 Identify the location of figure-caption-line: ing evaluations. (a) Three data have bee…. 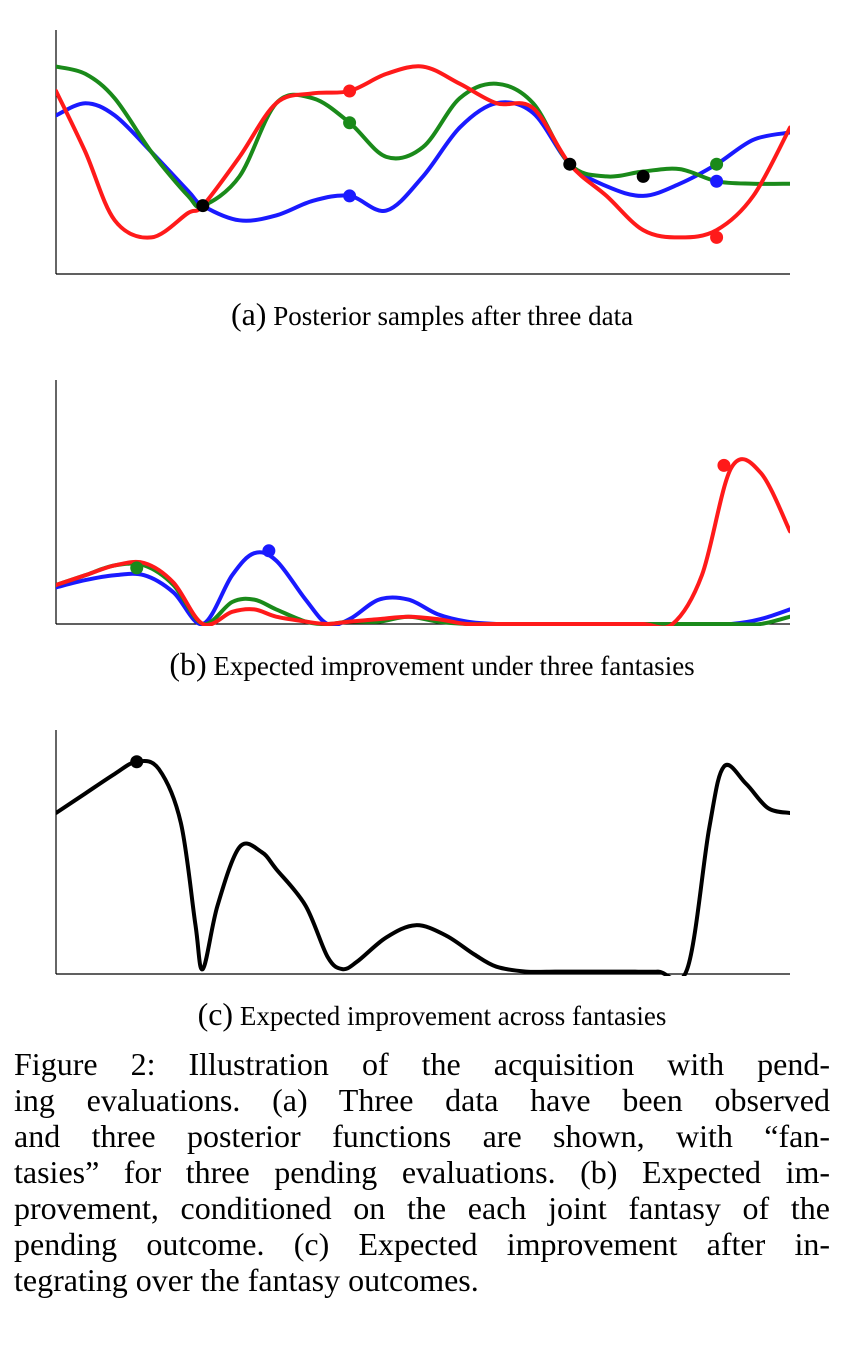
(422, 1100).